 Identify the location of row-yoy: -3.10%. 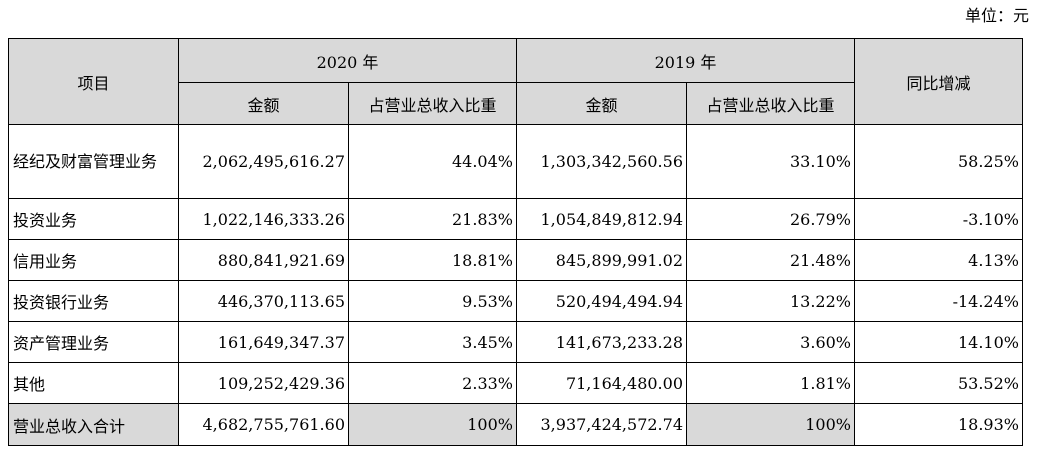
(938, 219).